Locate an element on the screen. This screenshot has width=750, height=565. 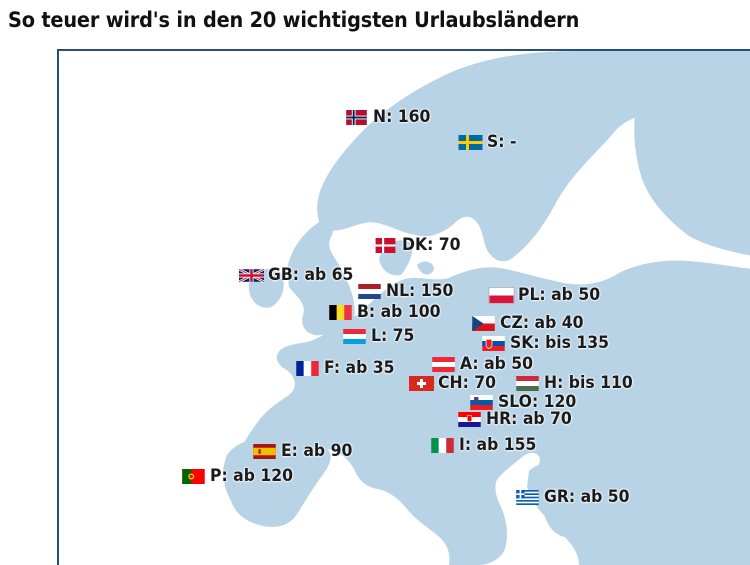
slovakia-flag-icon is located at coordinates (493, 343).